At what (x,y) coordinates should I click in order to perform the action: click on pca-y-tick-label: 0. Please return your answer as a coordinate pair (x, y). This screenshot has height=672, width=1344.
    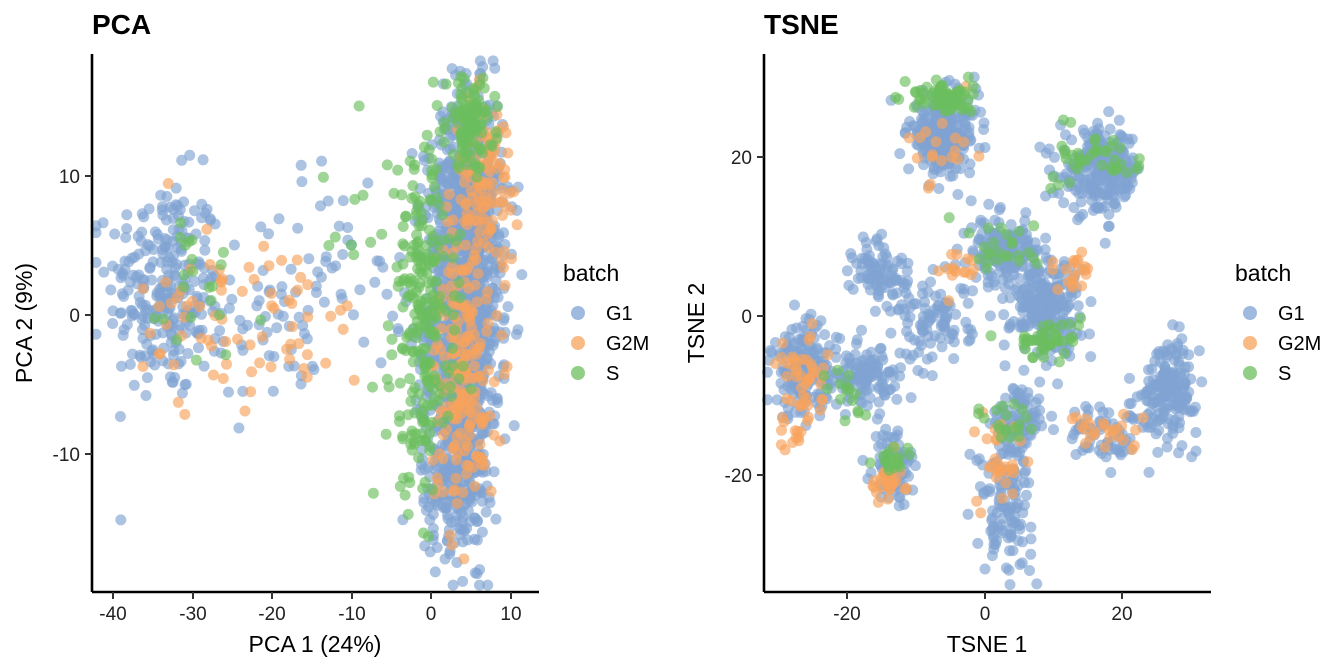
    Looking at the image, I should click on (74, 316).